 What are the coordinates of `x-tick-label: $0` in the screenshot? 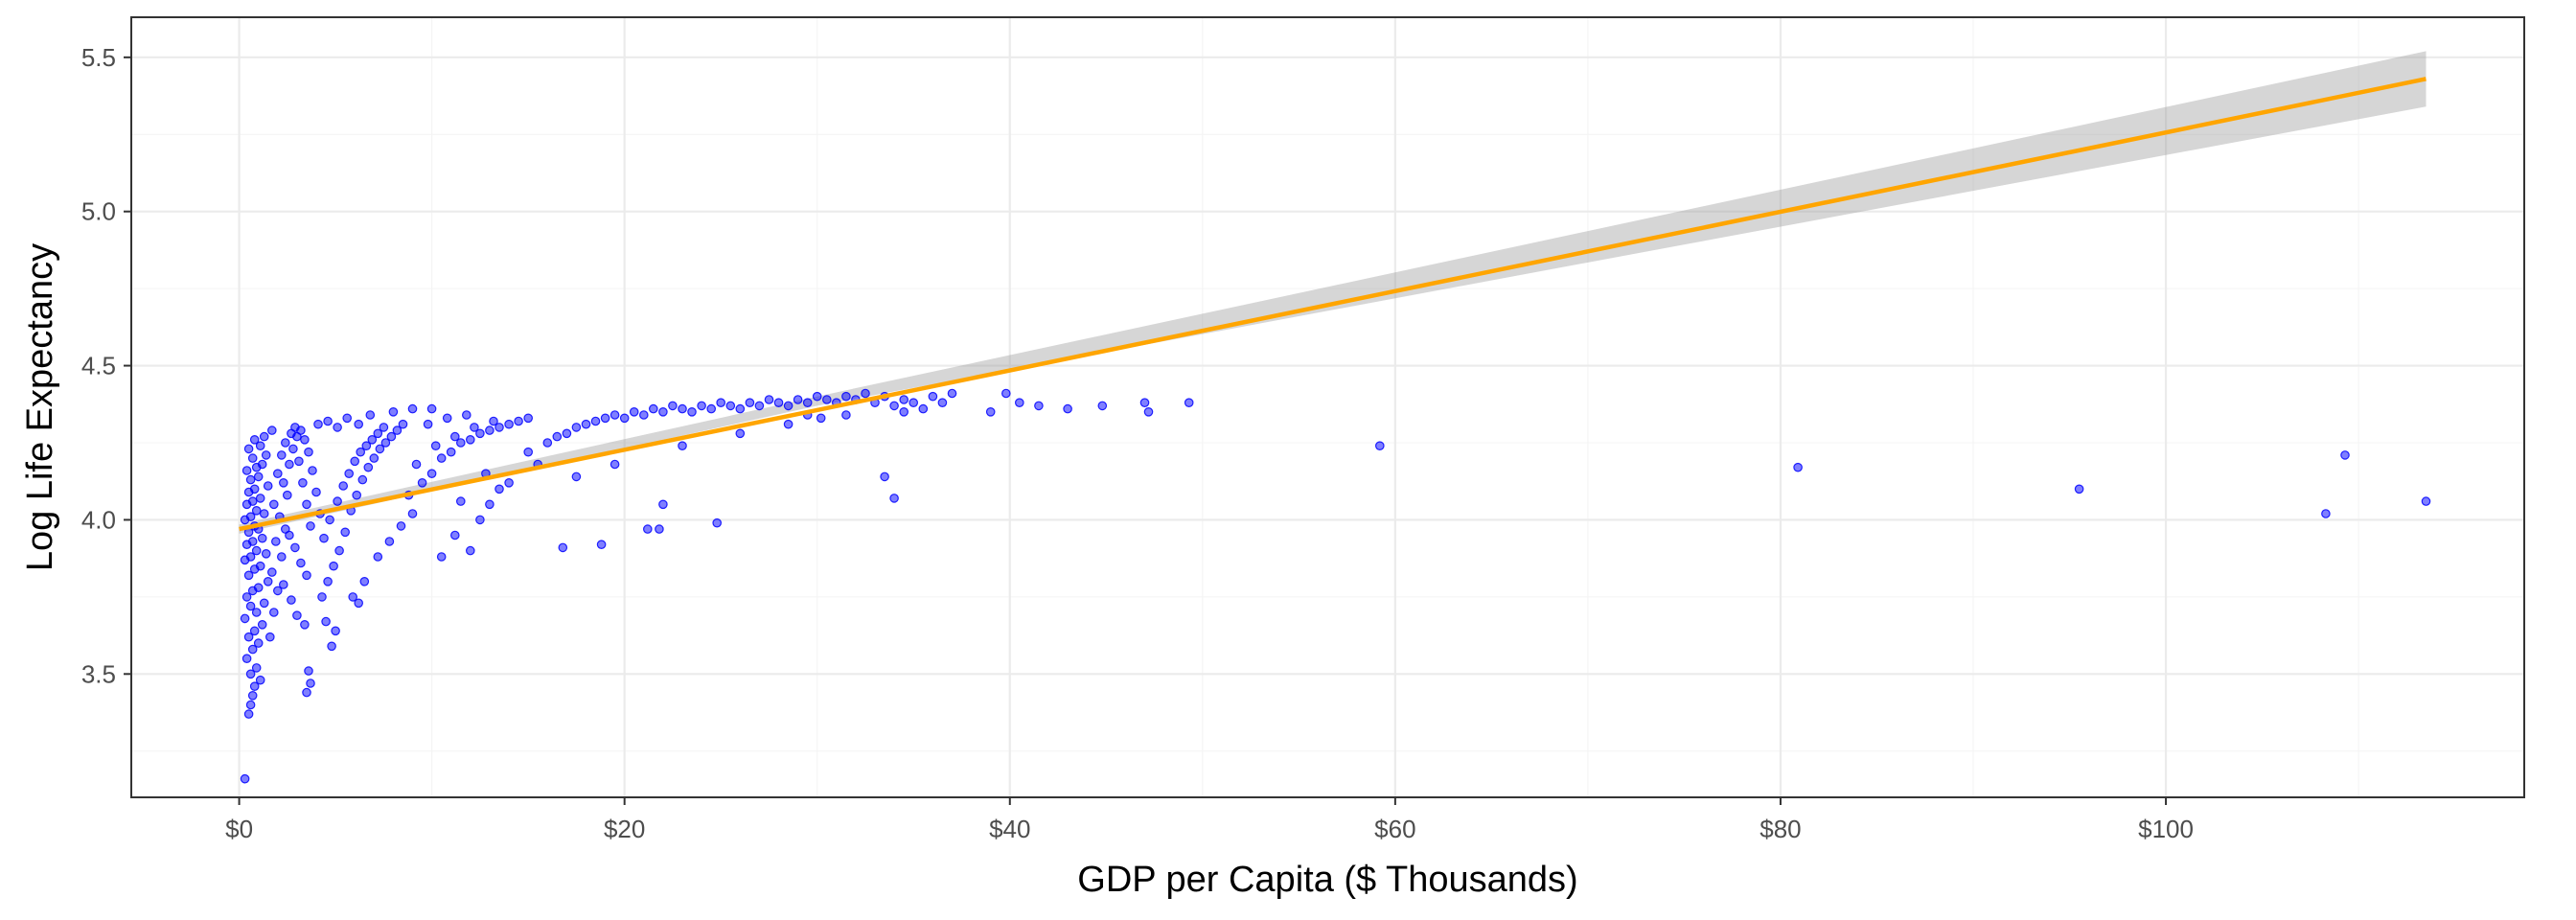 It's located at (239, 829).